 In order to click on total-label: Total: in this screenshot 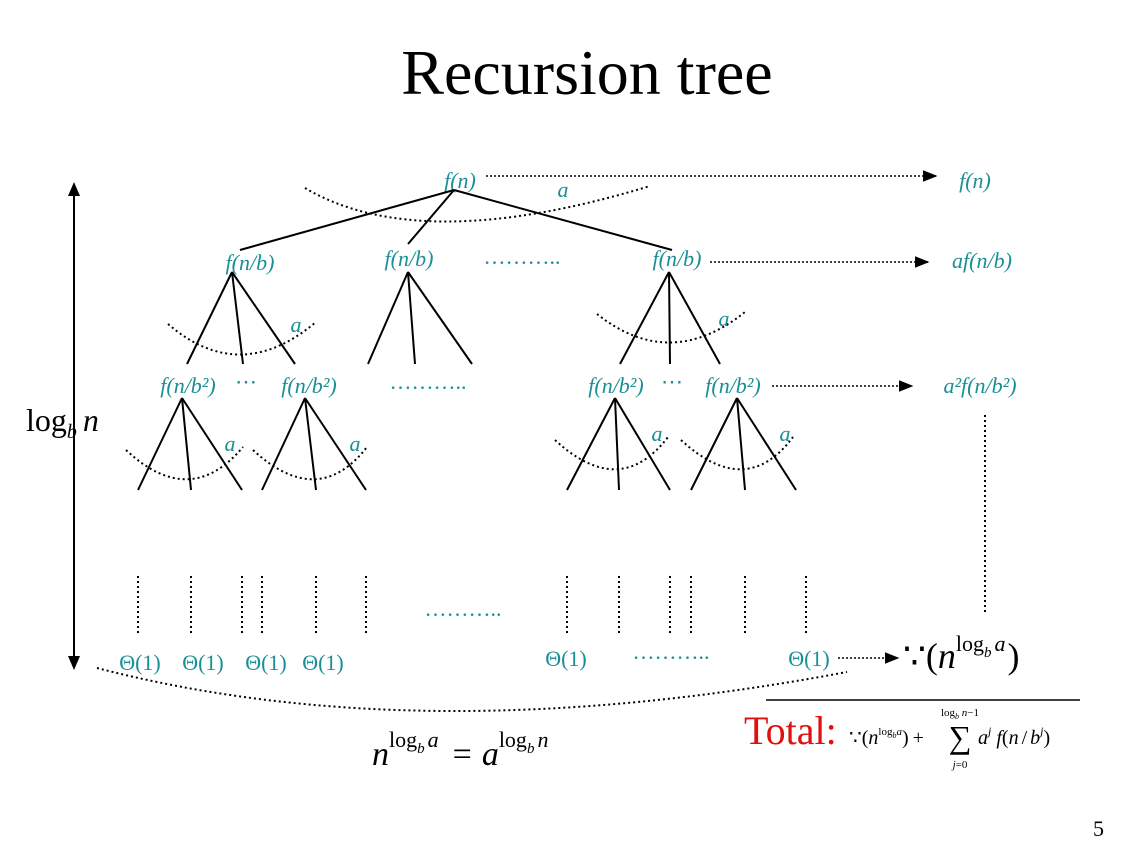, I will do `click(790, 730)`.